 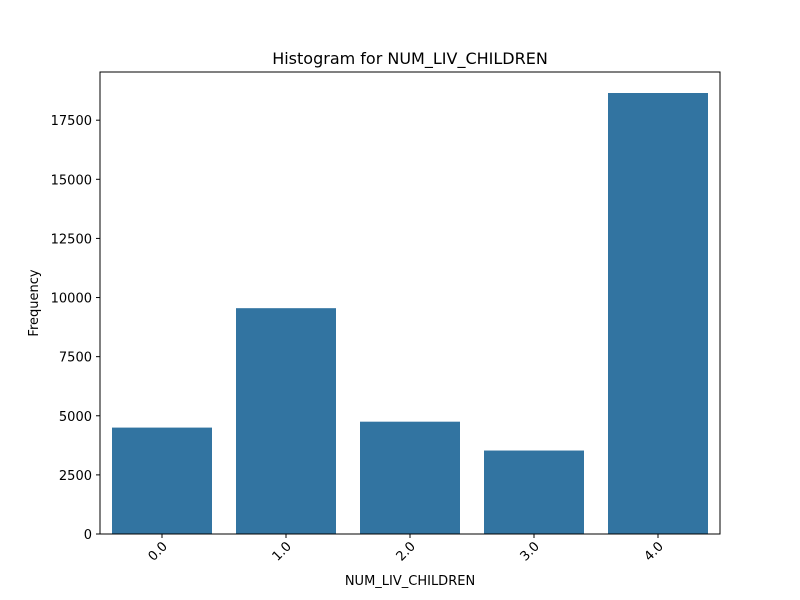 I want to click on x-tick-label: 4.0, so click(x=654, y=551).